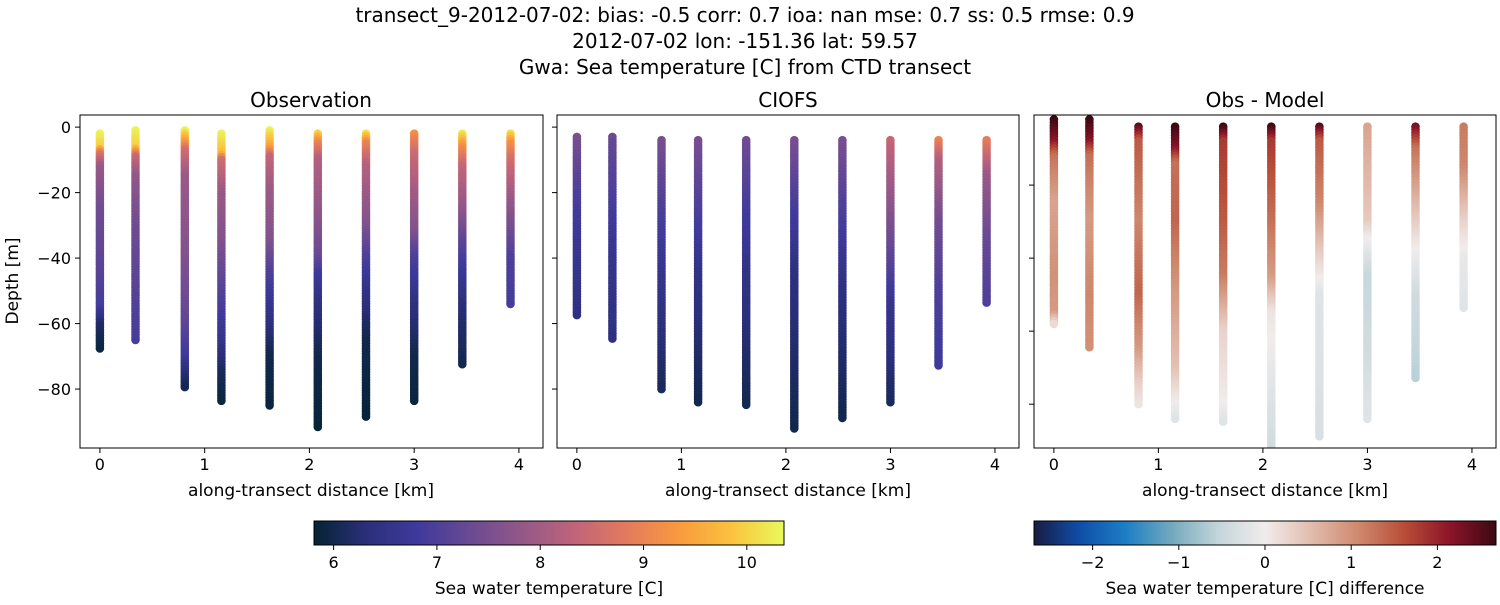  I want to click on figure-title-line-2: 2012-07-02 lon: -151.36 lat: 59.57, so click(745, 41).